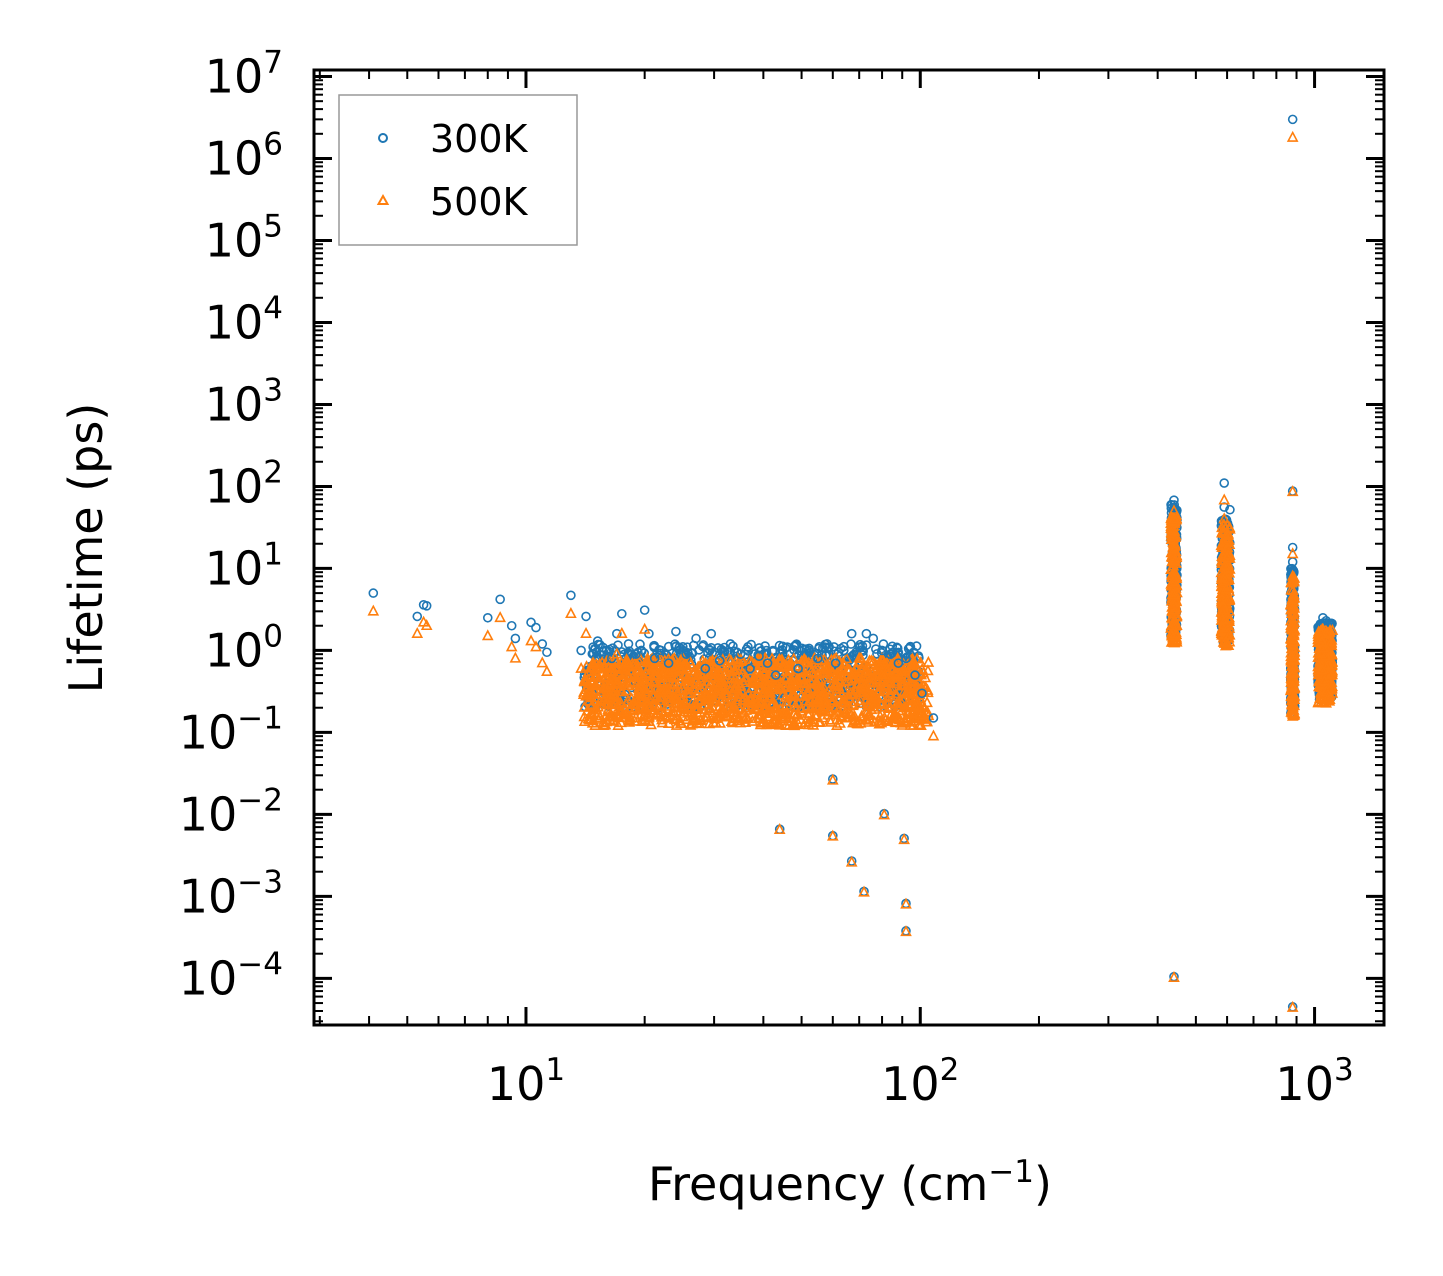 Image resolution: width=1443 pixels, height=1276 pixels. I want to click on x-axis-label-sup: −1, so click(1011, 1172).